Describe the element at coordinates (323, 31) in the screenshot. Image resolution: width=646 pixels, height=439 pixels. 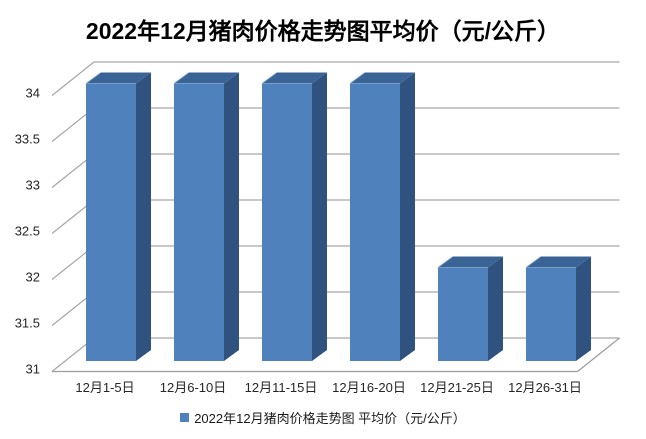
I see `chart-title: 2022年12月猪肉价格走势图平均价（元/公斤）` at that location.